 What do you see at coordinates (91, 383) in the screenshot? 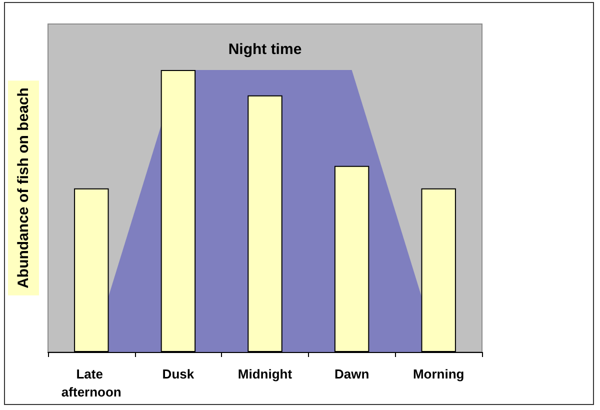
I see `x-tick-label: Late afternoon` at bounding box center [91, 383].